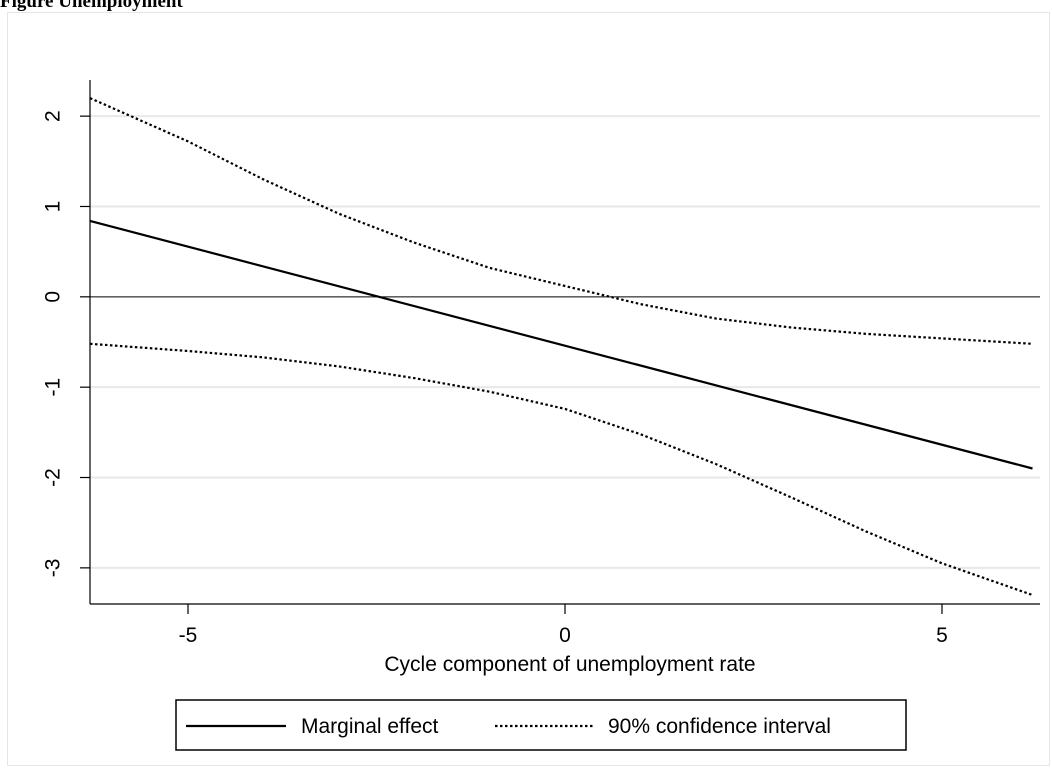  What do you see at coordinates (188, 635) in the screenshot?
I see `x-tick-label: -5` at bounding box center [188, 635].